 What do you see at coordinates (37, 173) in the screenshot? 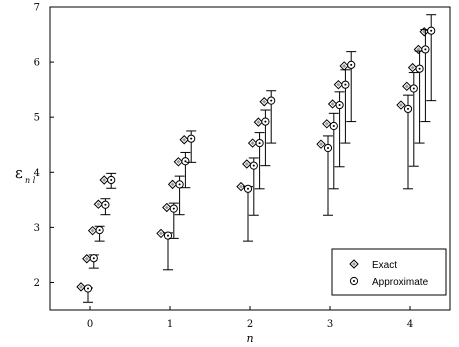
I see `y-tick-label: 4` at bounding box center [37, 173].